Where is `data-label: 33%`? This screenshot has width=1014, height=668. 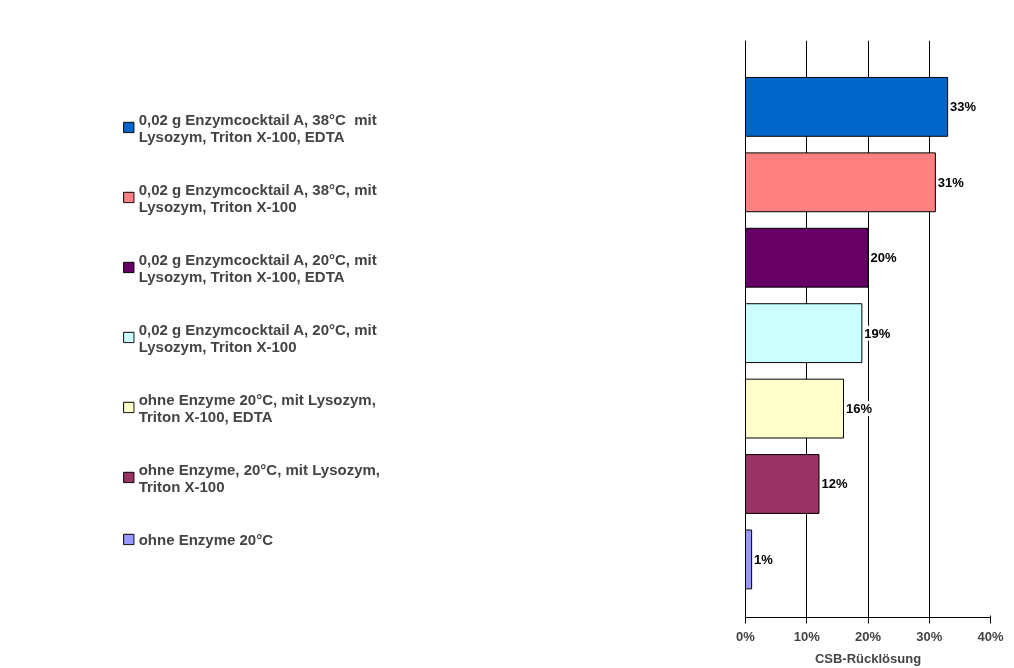
data-label: 33% is located at coordinates (963, 107).